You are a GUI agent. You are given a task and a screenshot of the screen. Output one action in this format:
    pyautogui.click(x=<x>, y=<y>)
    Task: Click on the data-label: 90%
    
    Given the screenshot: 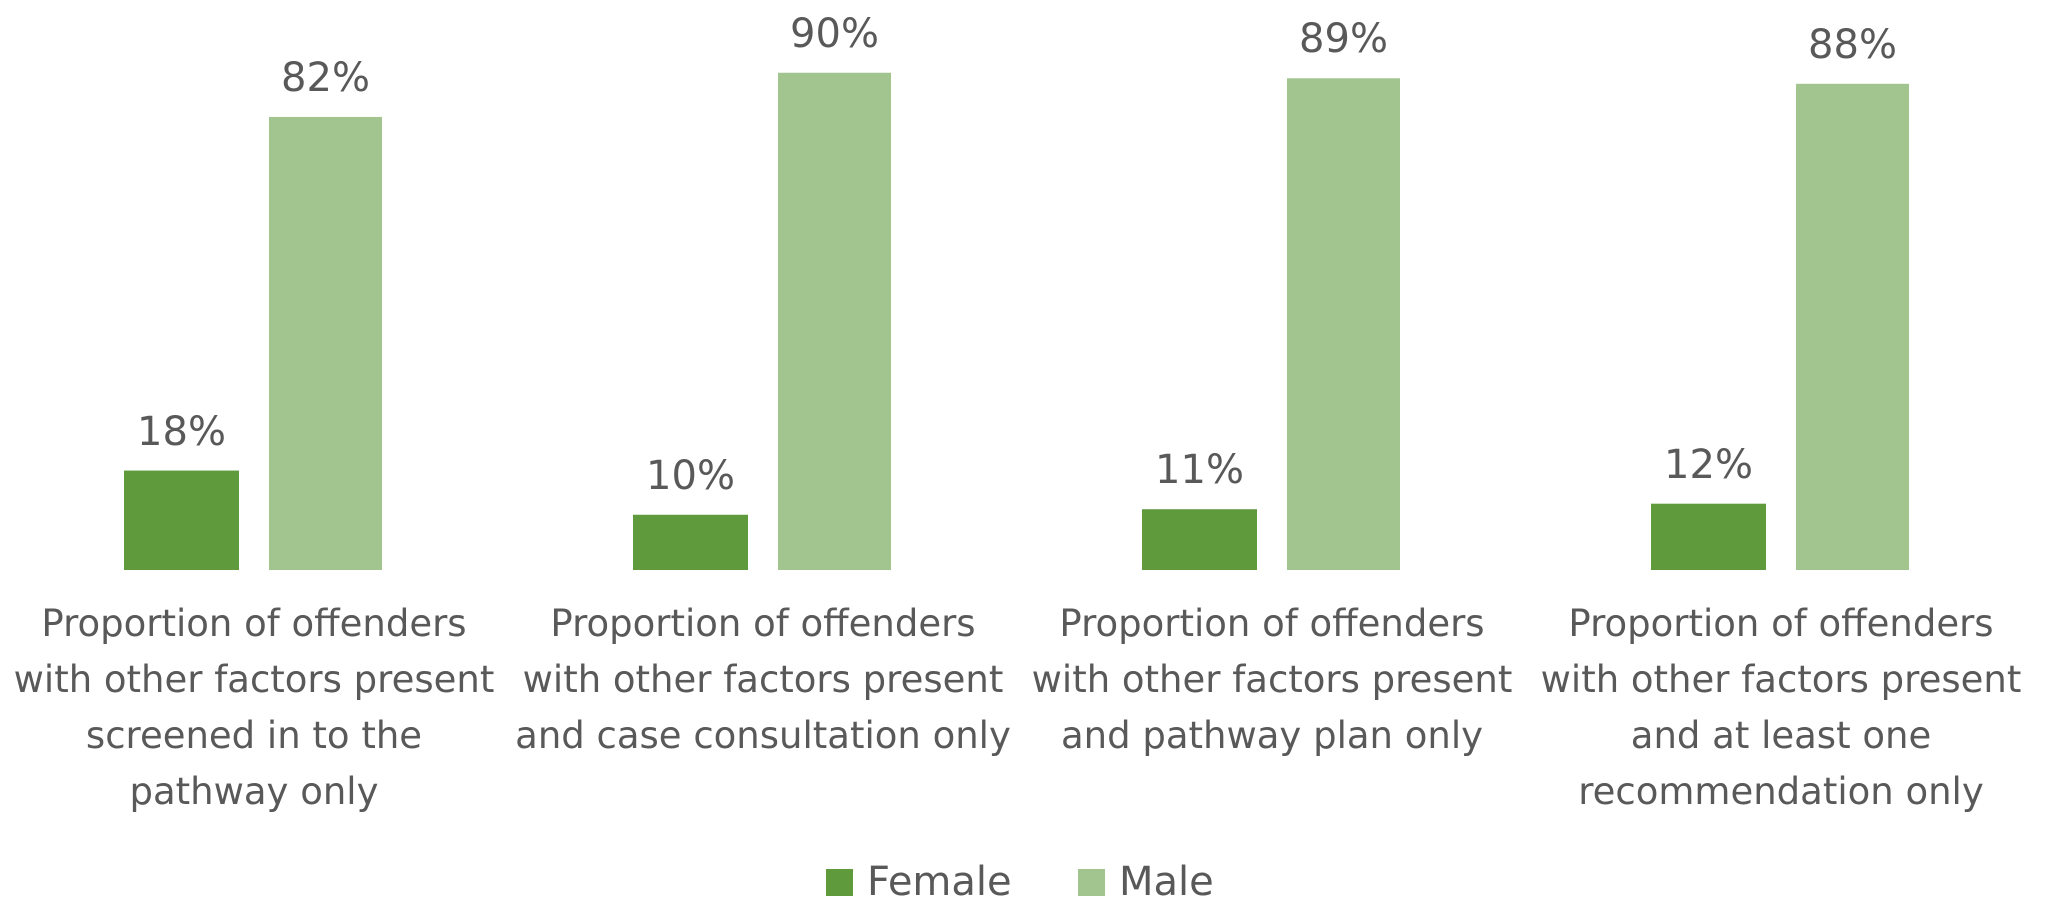 What is the action you would take?
    pyautogui.click(x=834, y=33)
    